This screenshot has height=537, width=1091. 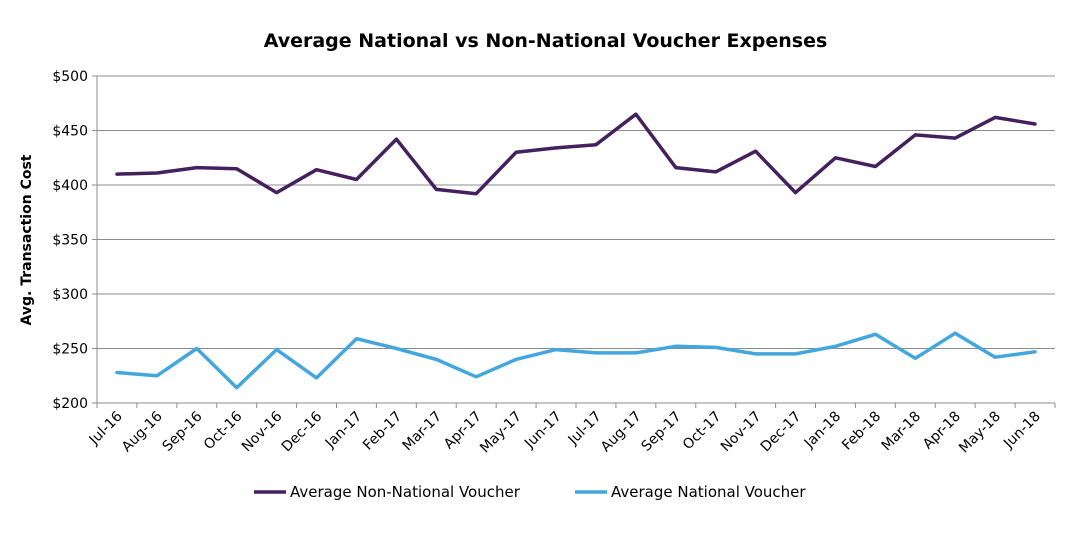 What do you see at coordinates (70, 132) in the screenshot?
I see `y-tick-label: $450` at bounding box center [70, 132].